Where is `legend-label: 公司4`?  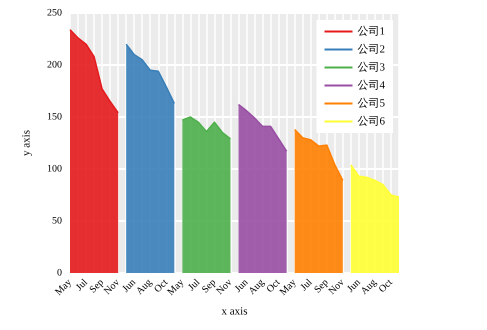 legend-label: 公司4 is located at coordinates (372, 86).